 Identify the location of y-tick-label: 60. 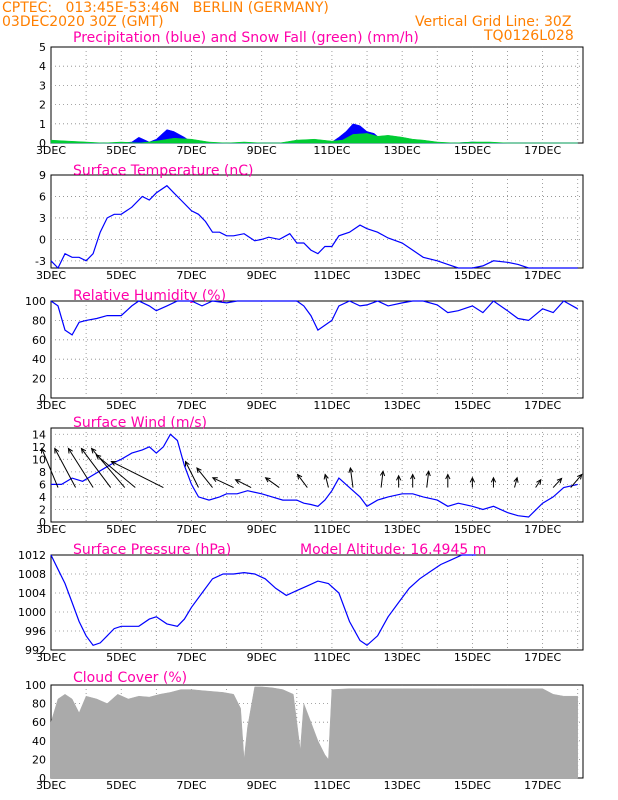
(39, 722).